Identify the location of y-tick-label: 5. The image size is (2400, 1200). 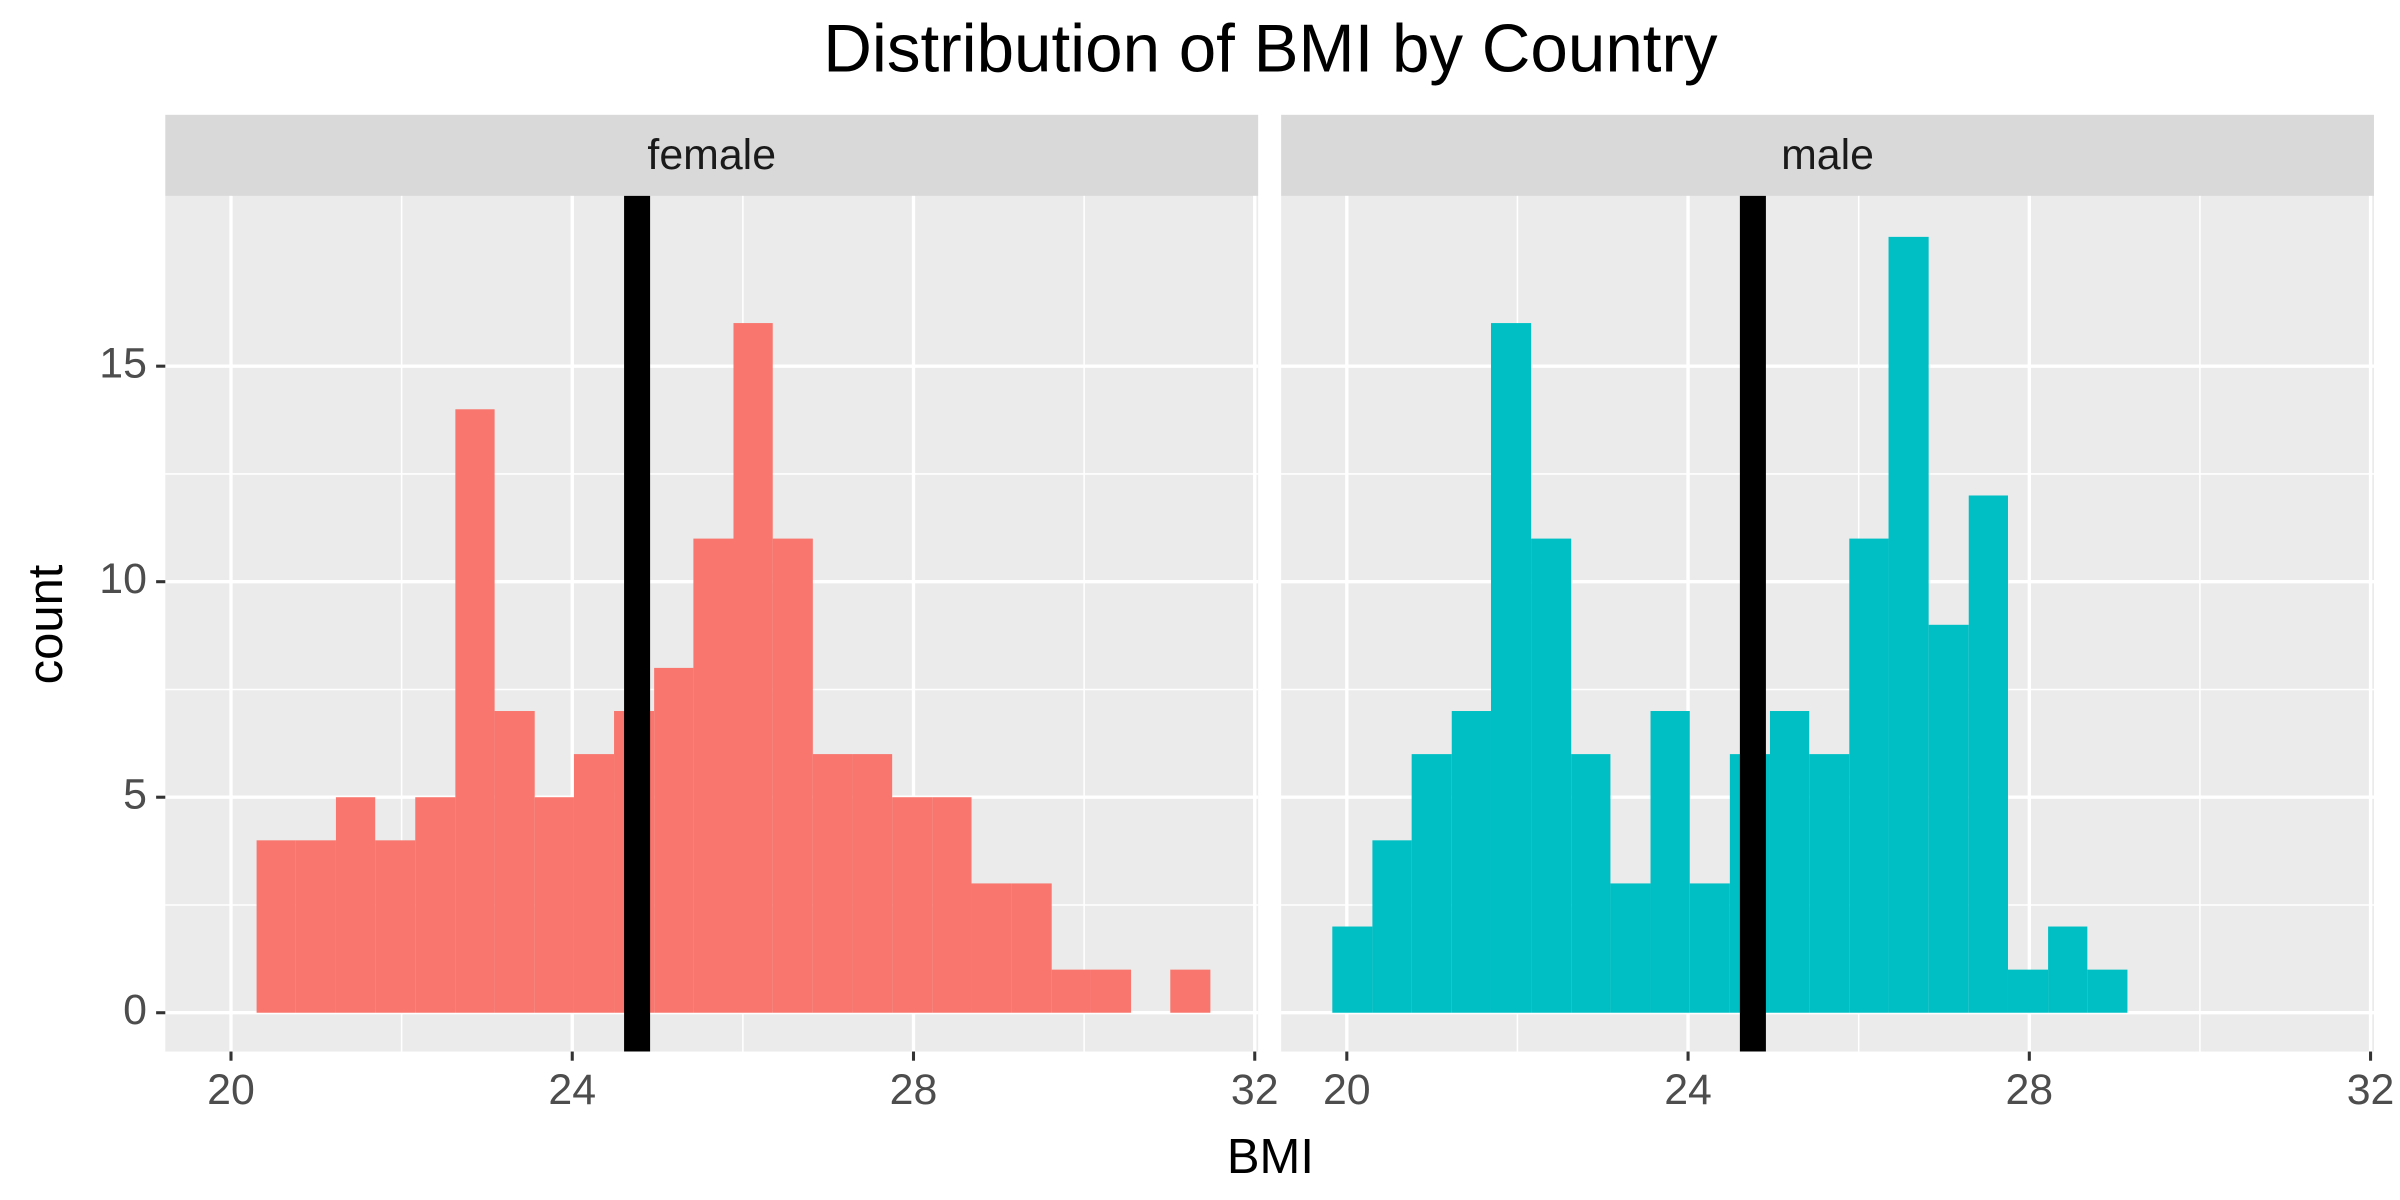
(135, 795).